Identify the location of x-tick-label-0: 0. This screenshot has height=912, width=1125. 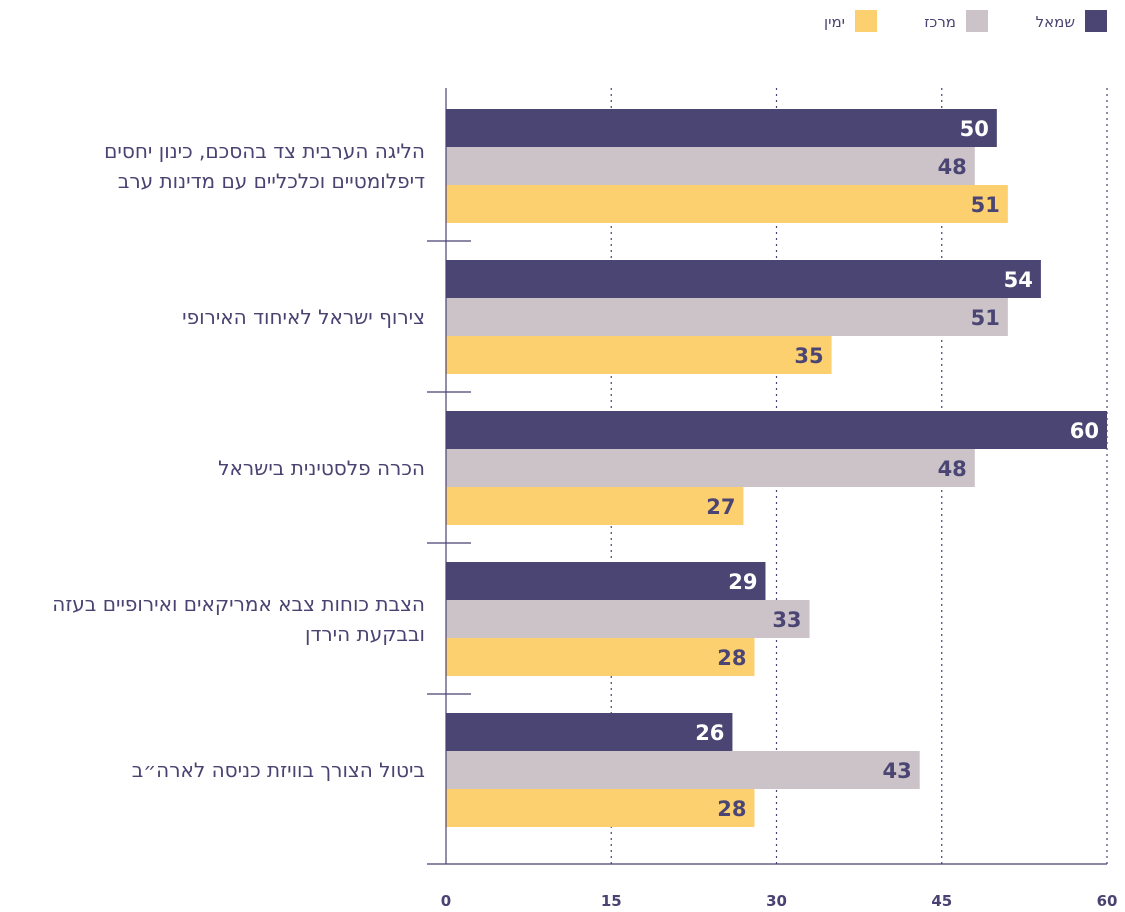
(446, 901).